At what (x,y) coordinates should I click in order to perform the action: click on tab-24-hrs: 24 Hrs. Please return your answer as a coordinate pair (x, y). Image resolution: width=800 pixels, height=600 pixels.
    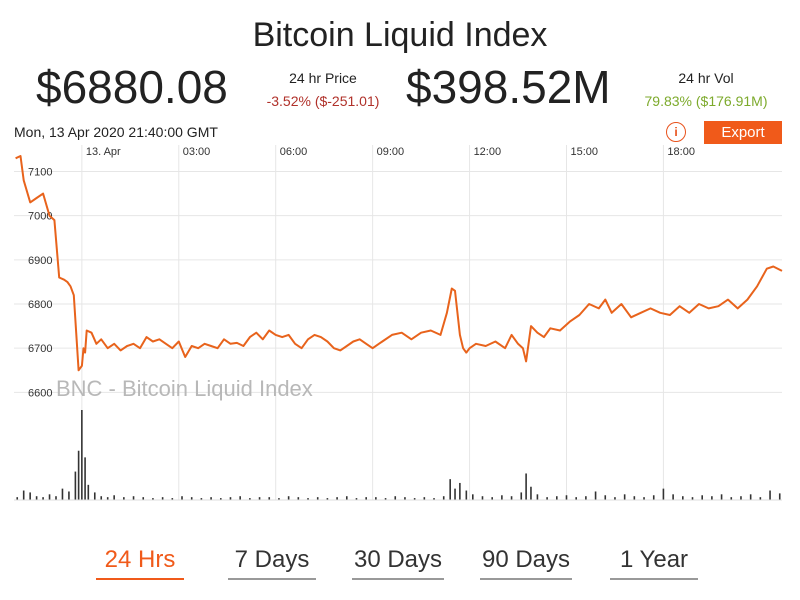
    Looking at the image, I should click on (140, 563).